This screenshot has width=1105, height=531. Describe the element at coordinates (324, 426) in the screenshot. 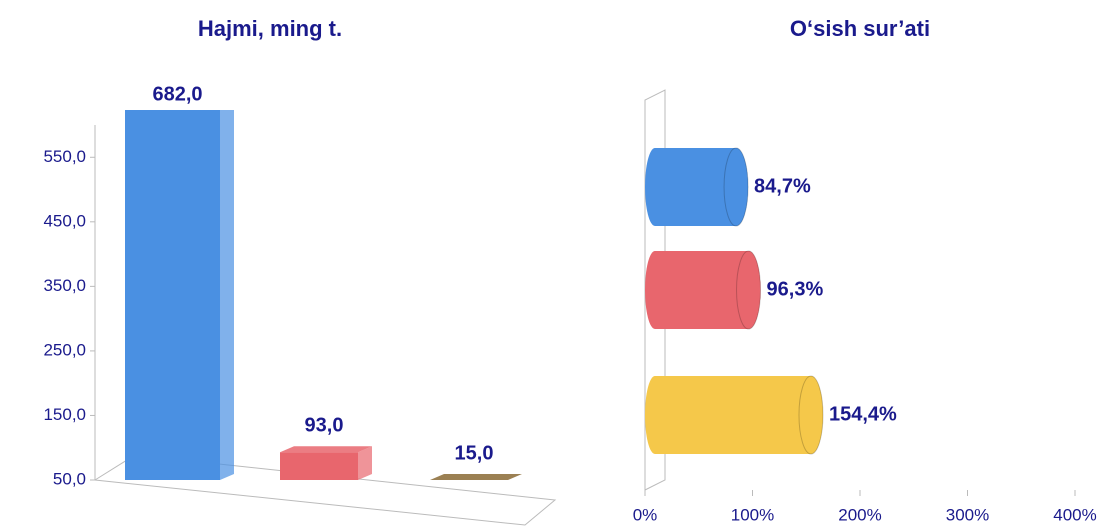

I see `value-label: 93,0` at that location.